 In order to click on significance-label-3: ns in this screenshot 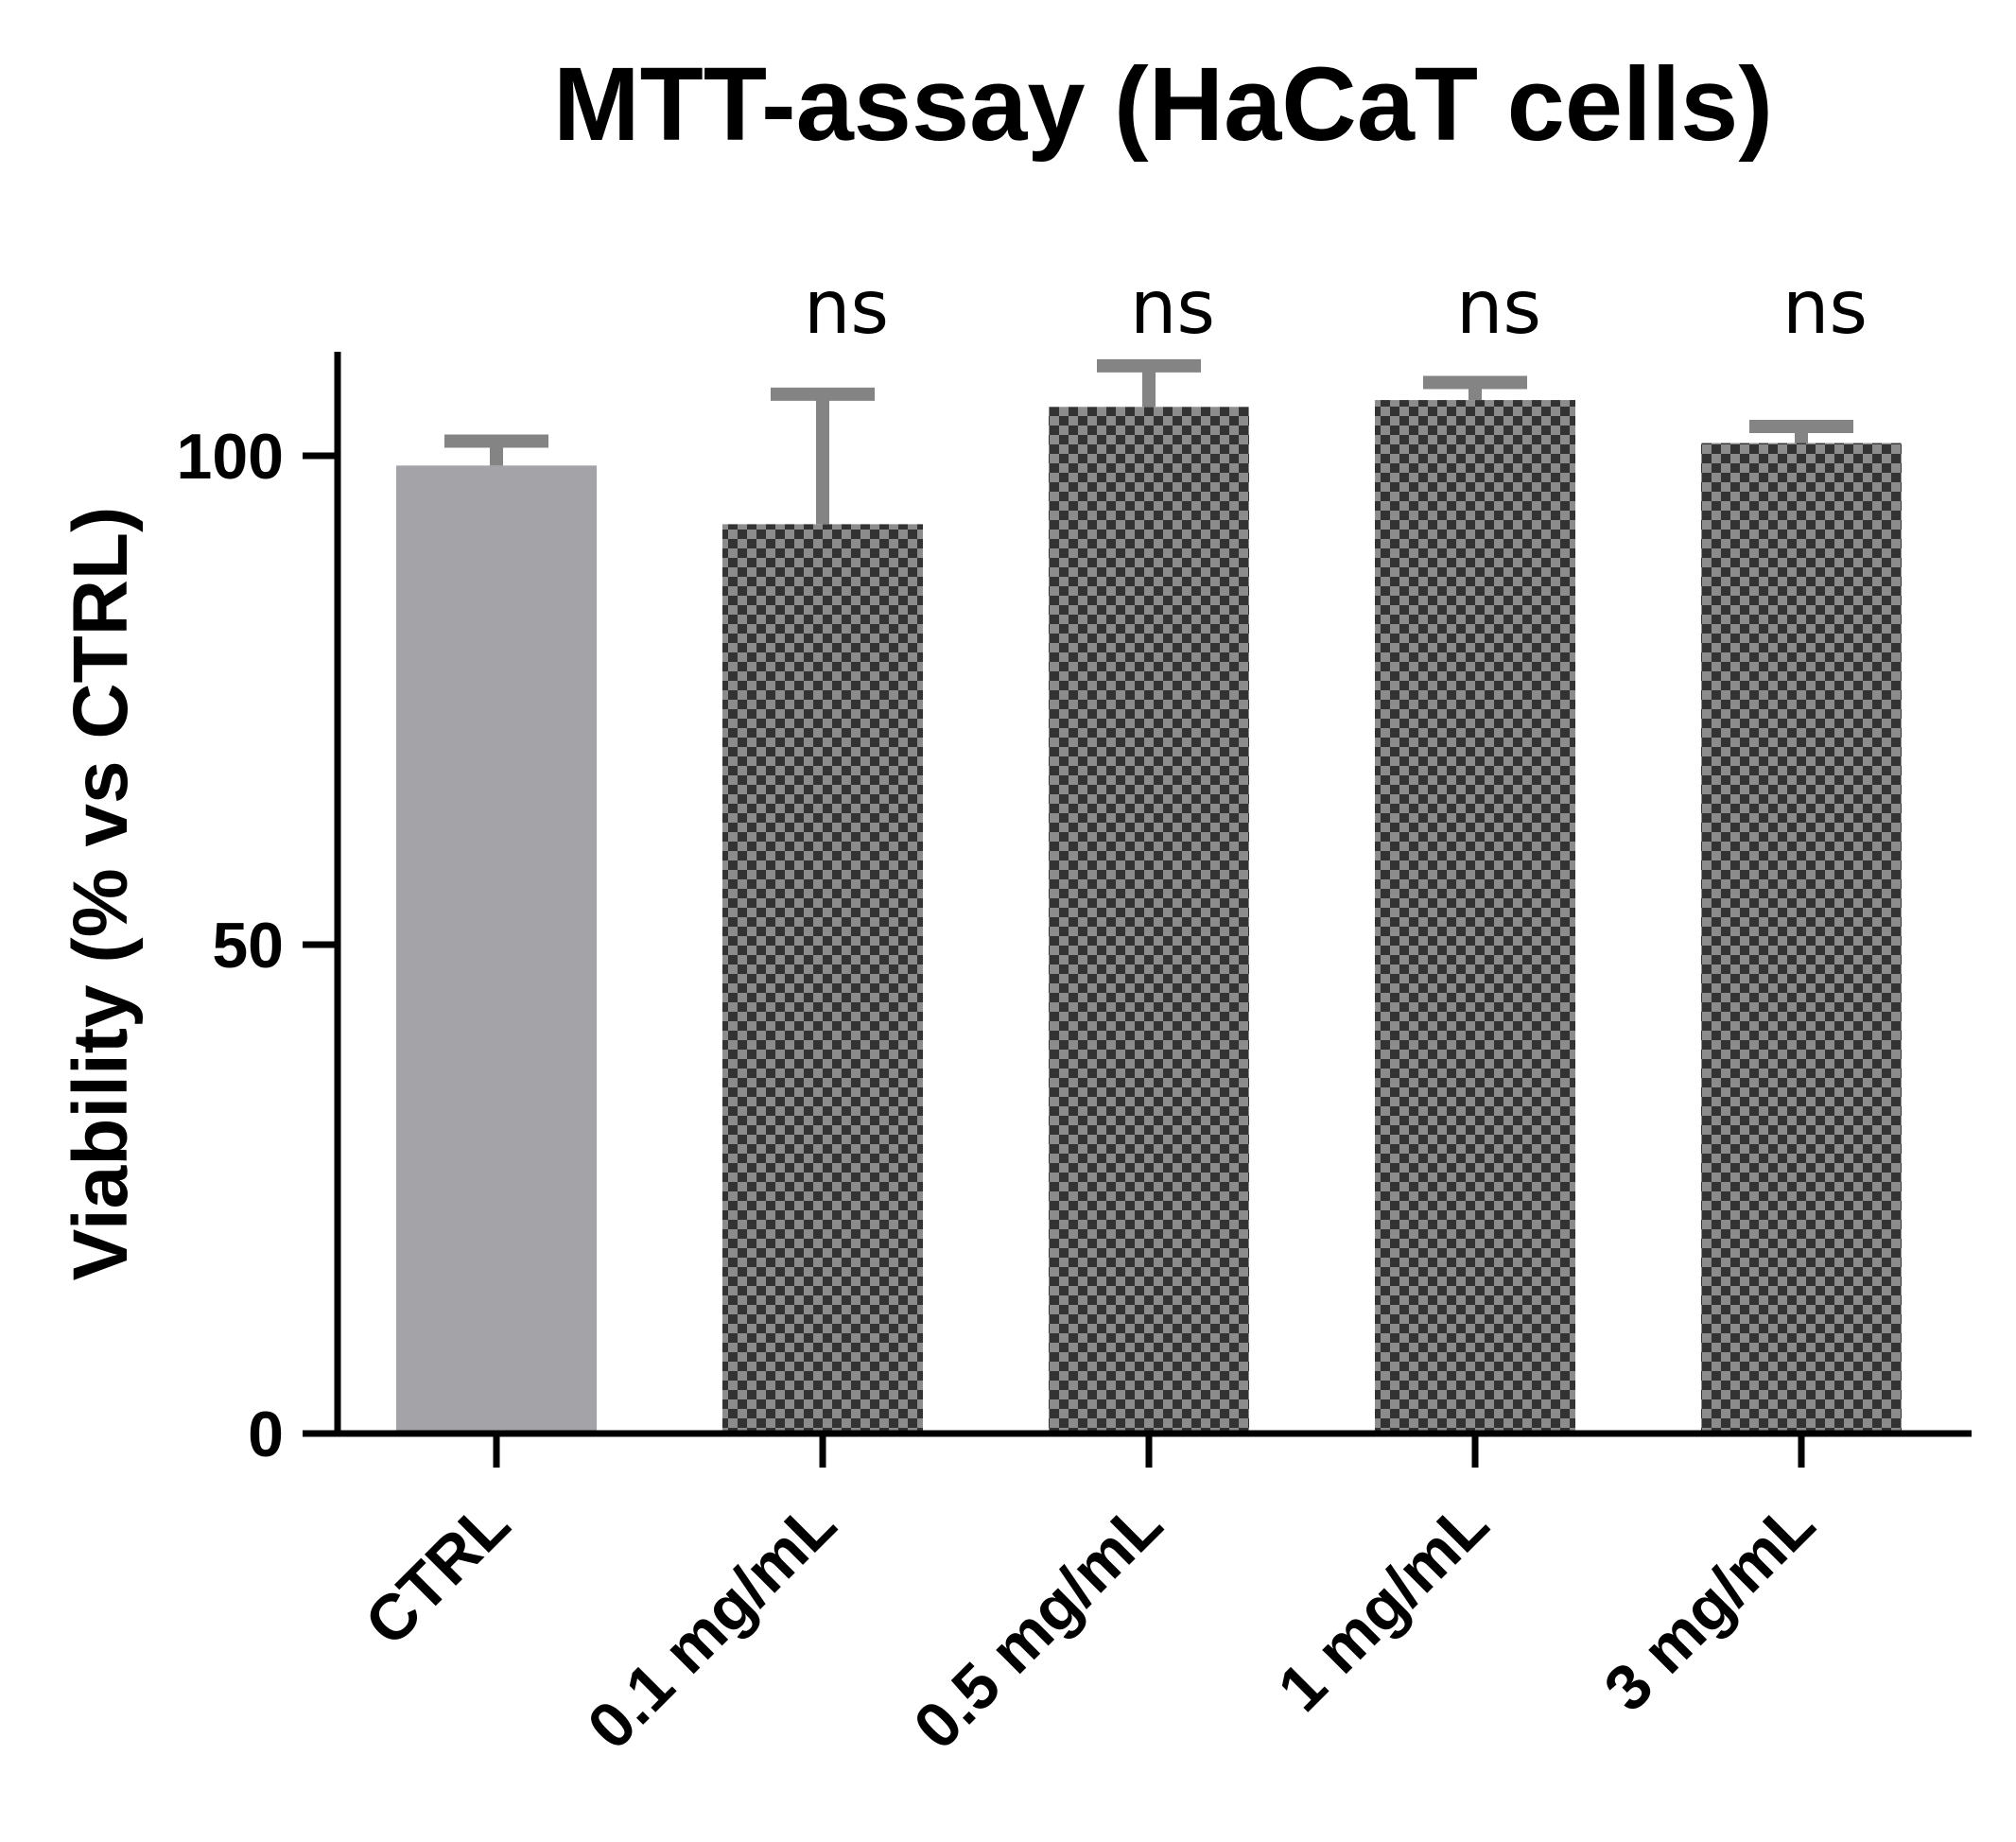, I will do `click(1498, 308)`.